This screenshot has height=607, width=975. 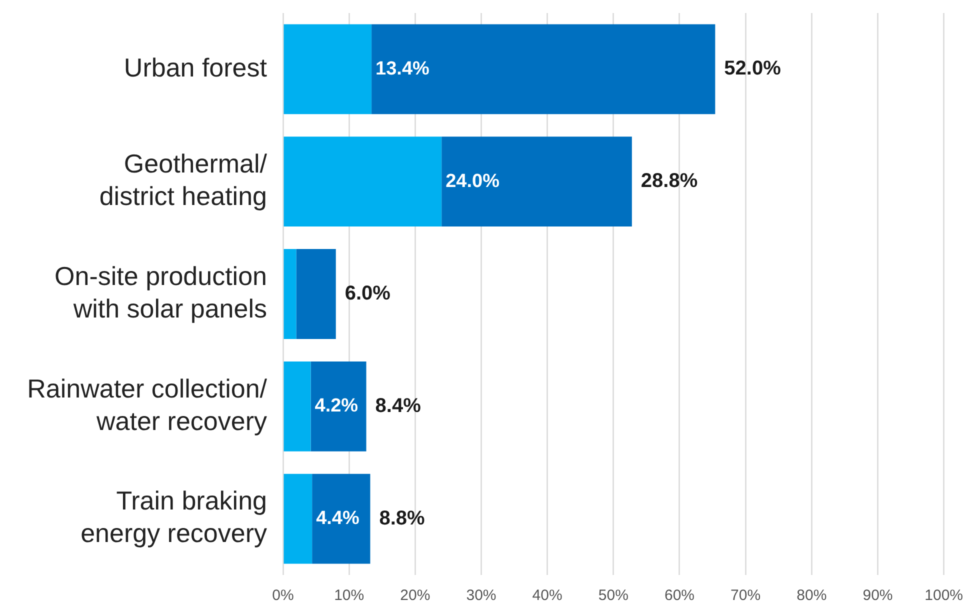 What do you see at coordinates (811, 595) in the screenshot?
I see `x-tick-label: 80%` at bounding box center [811, 595].